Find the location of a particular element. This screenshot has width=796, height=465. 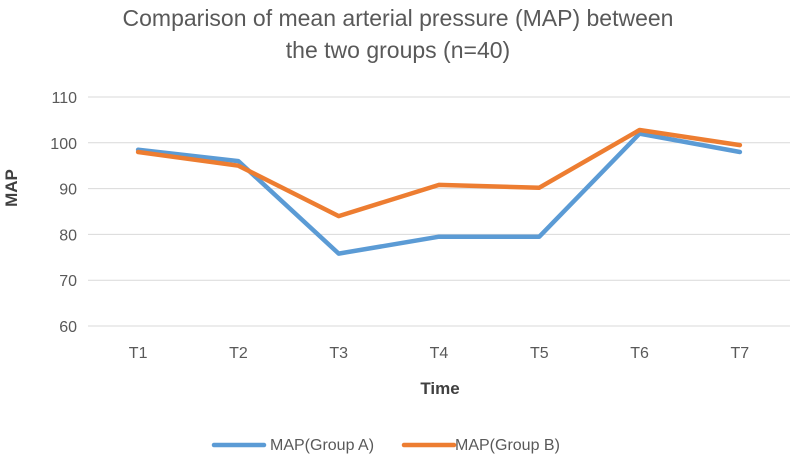

legend-label-group-a: MAP(Group A) is located at coordinates (322, 445).